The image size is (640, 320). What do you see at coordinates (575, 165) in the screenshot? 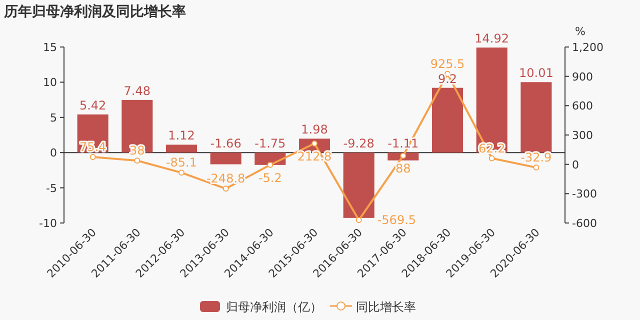
I see `y2-tick-label: 0` at bounding box center [575, 165].